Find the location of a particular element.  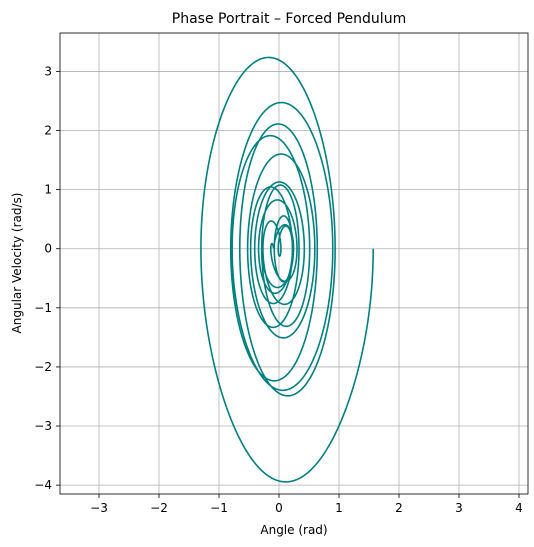

y-tick-label: 1 is located at coordinates (48, 190).